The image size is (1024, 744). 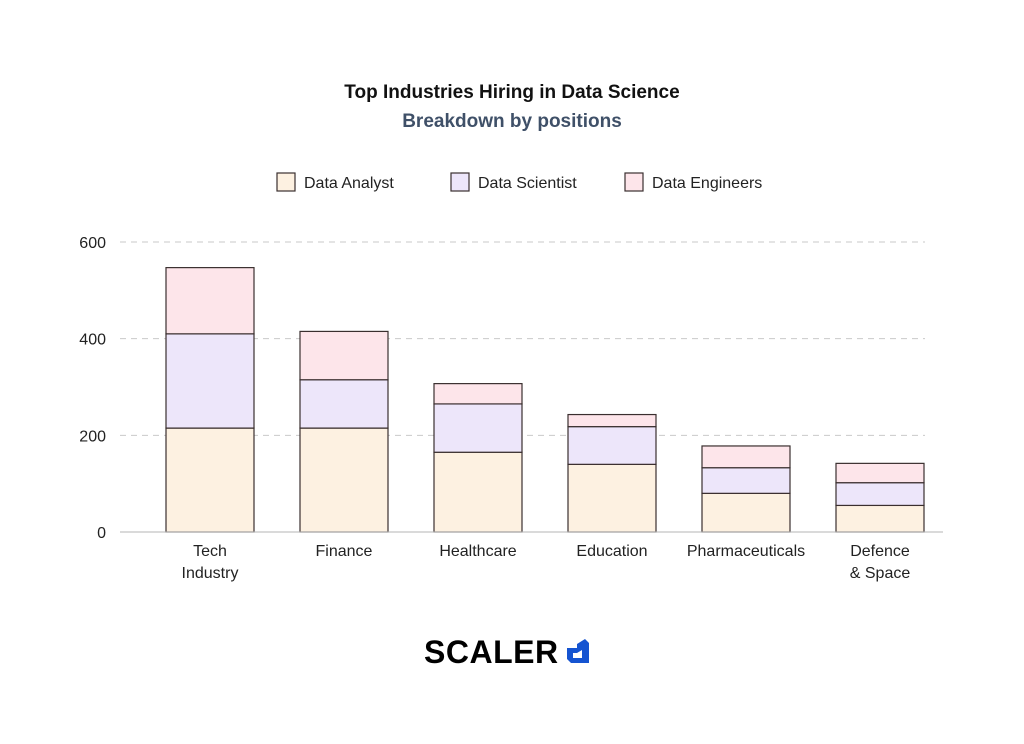 I want to click on x-tick-label: Healthcare, so click(x=477, y=551).